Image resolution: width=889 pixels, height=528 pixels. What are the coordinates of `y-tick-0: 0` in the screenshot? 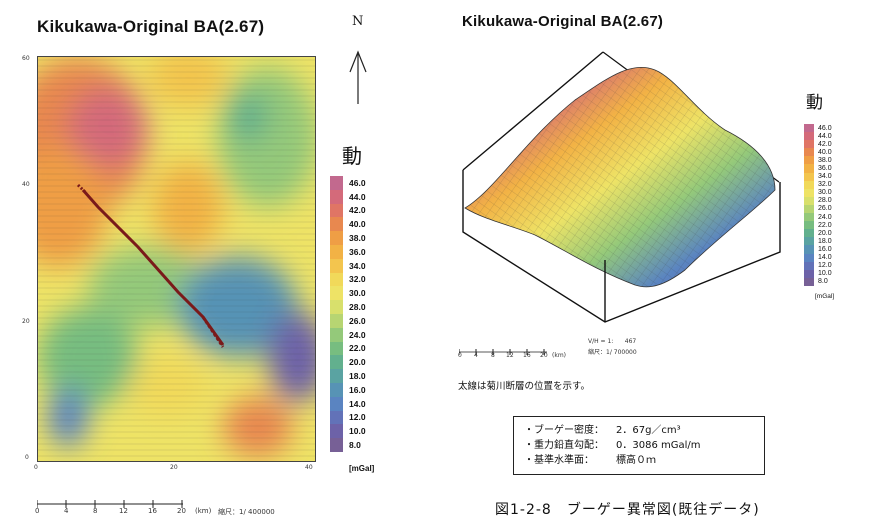 It's located at (27, 457).